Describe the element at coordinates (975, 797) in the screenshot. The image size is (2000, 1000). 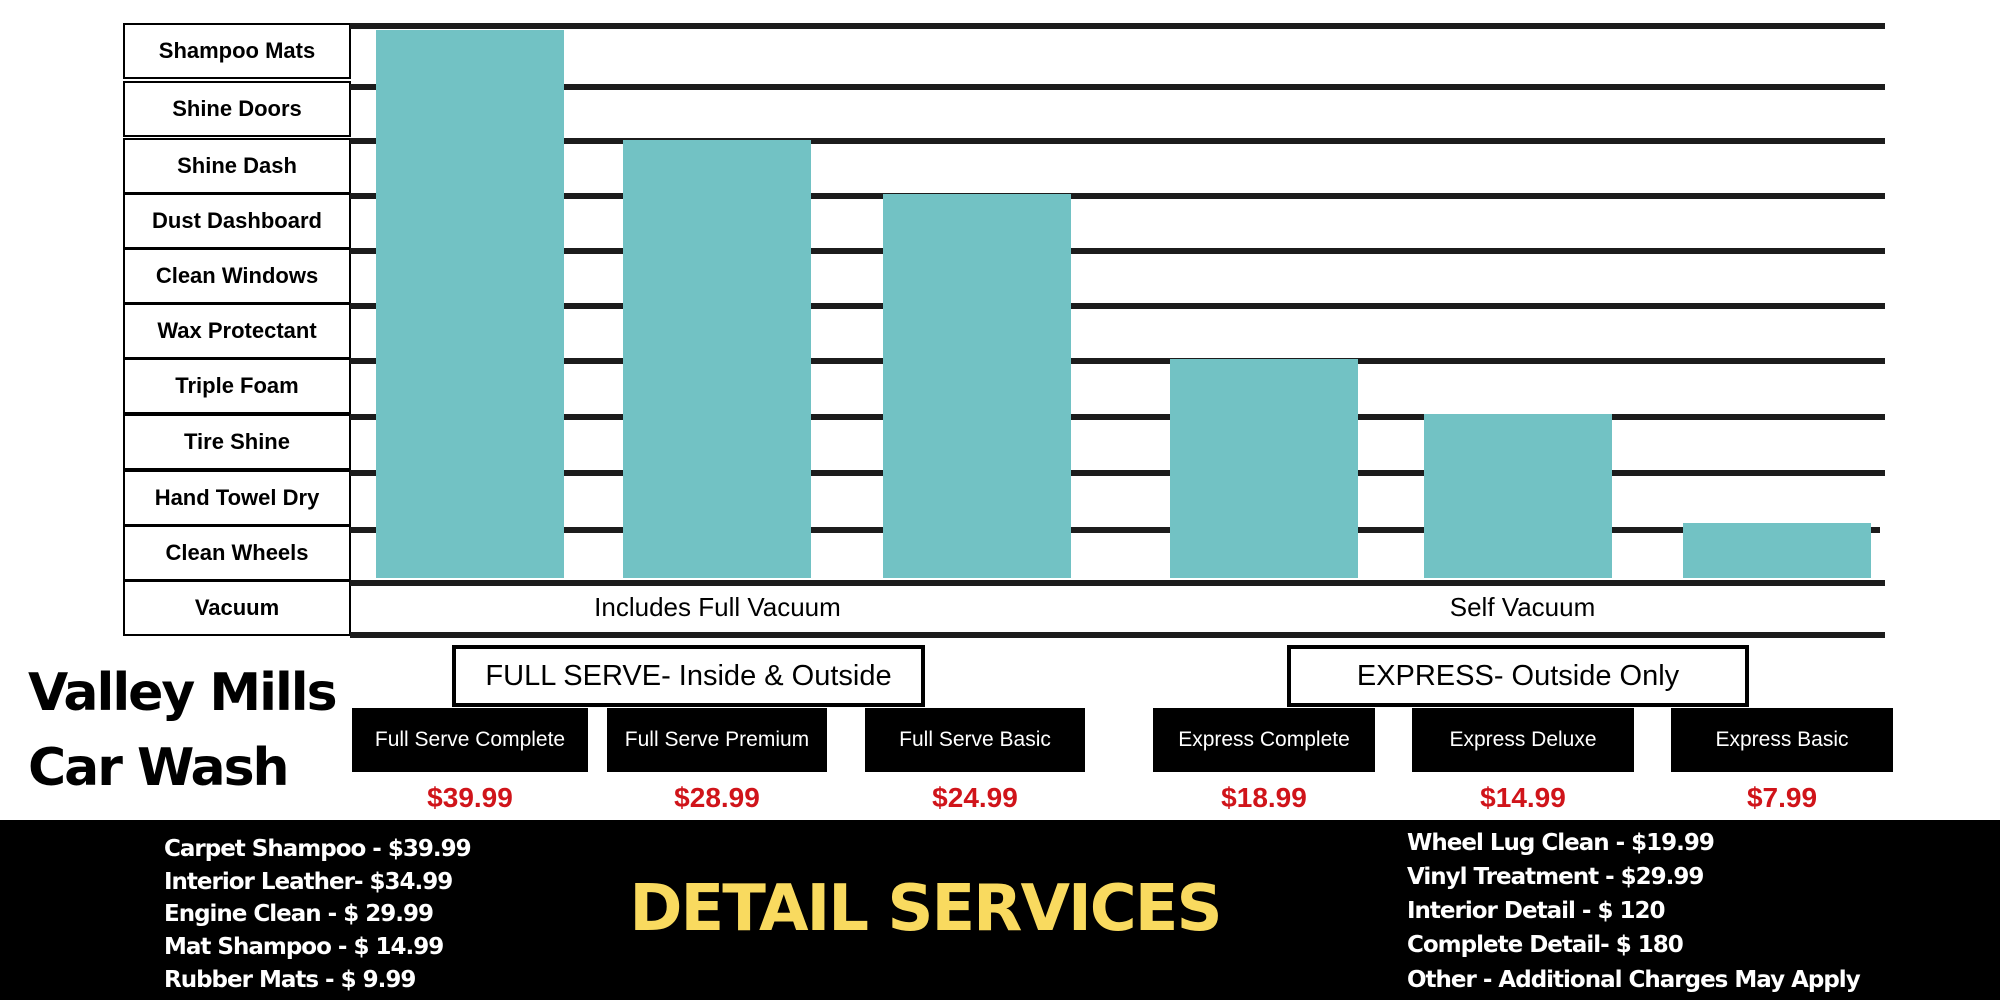
I see `package-price: $24.99` at that location.